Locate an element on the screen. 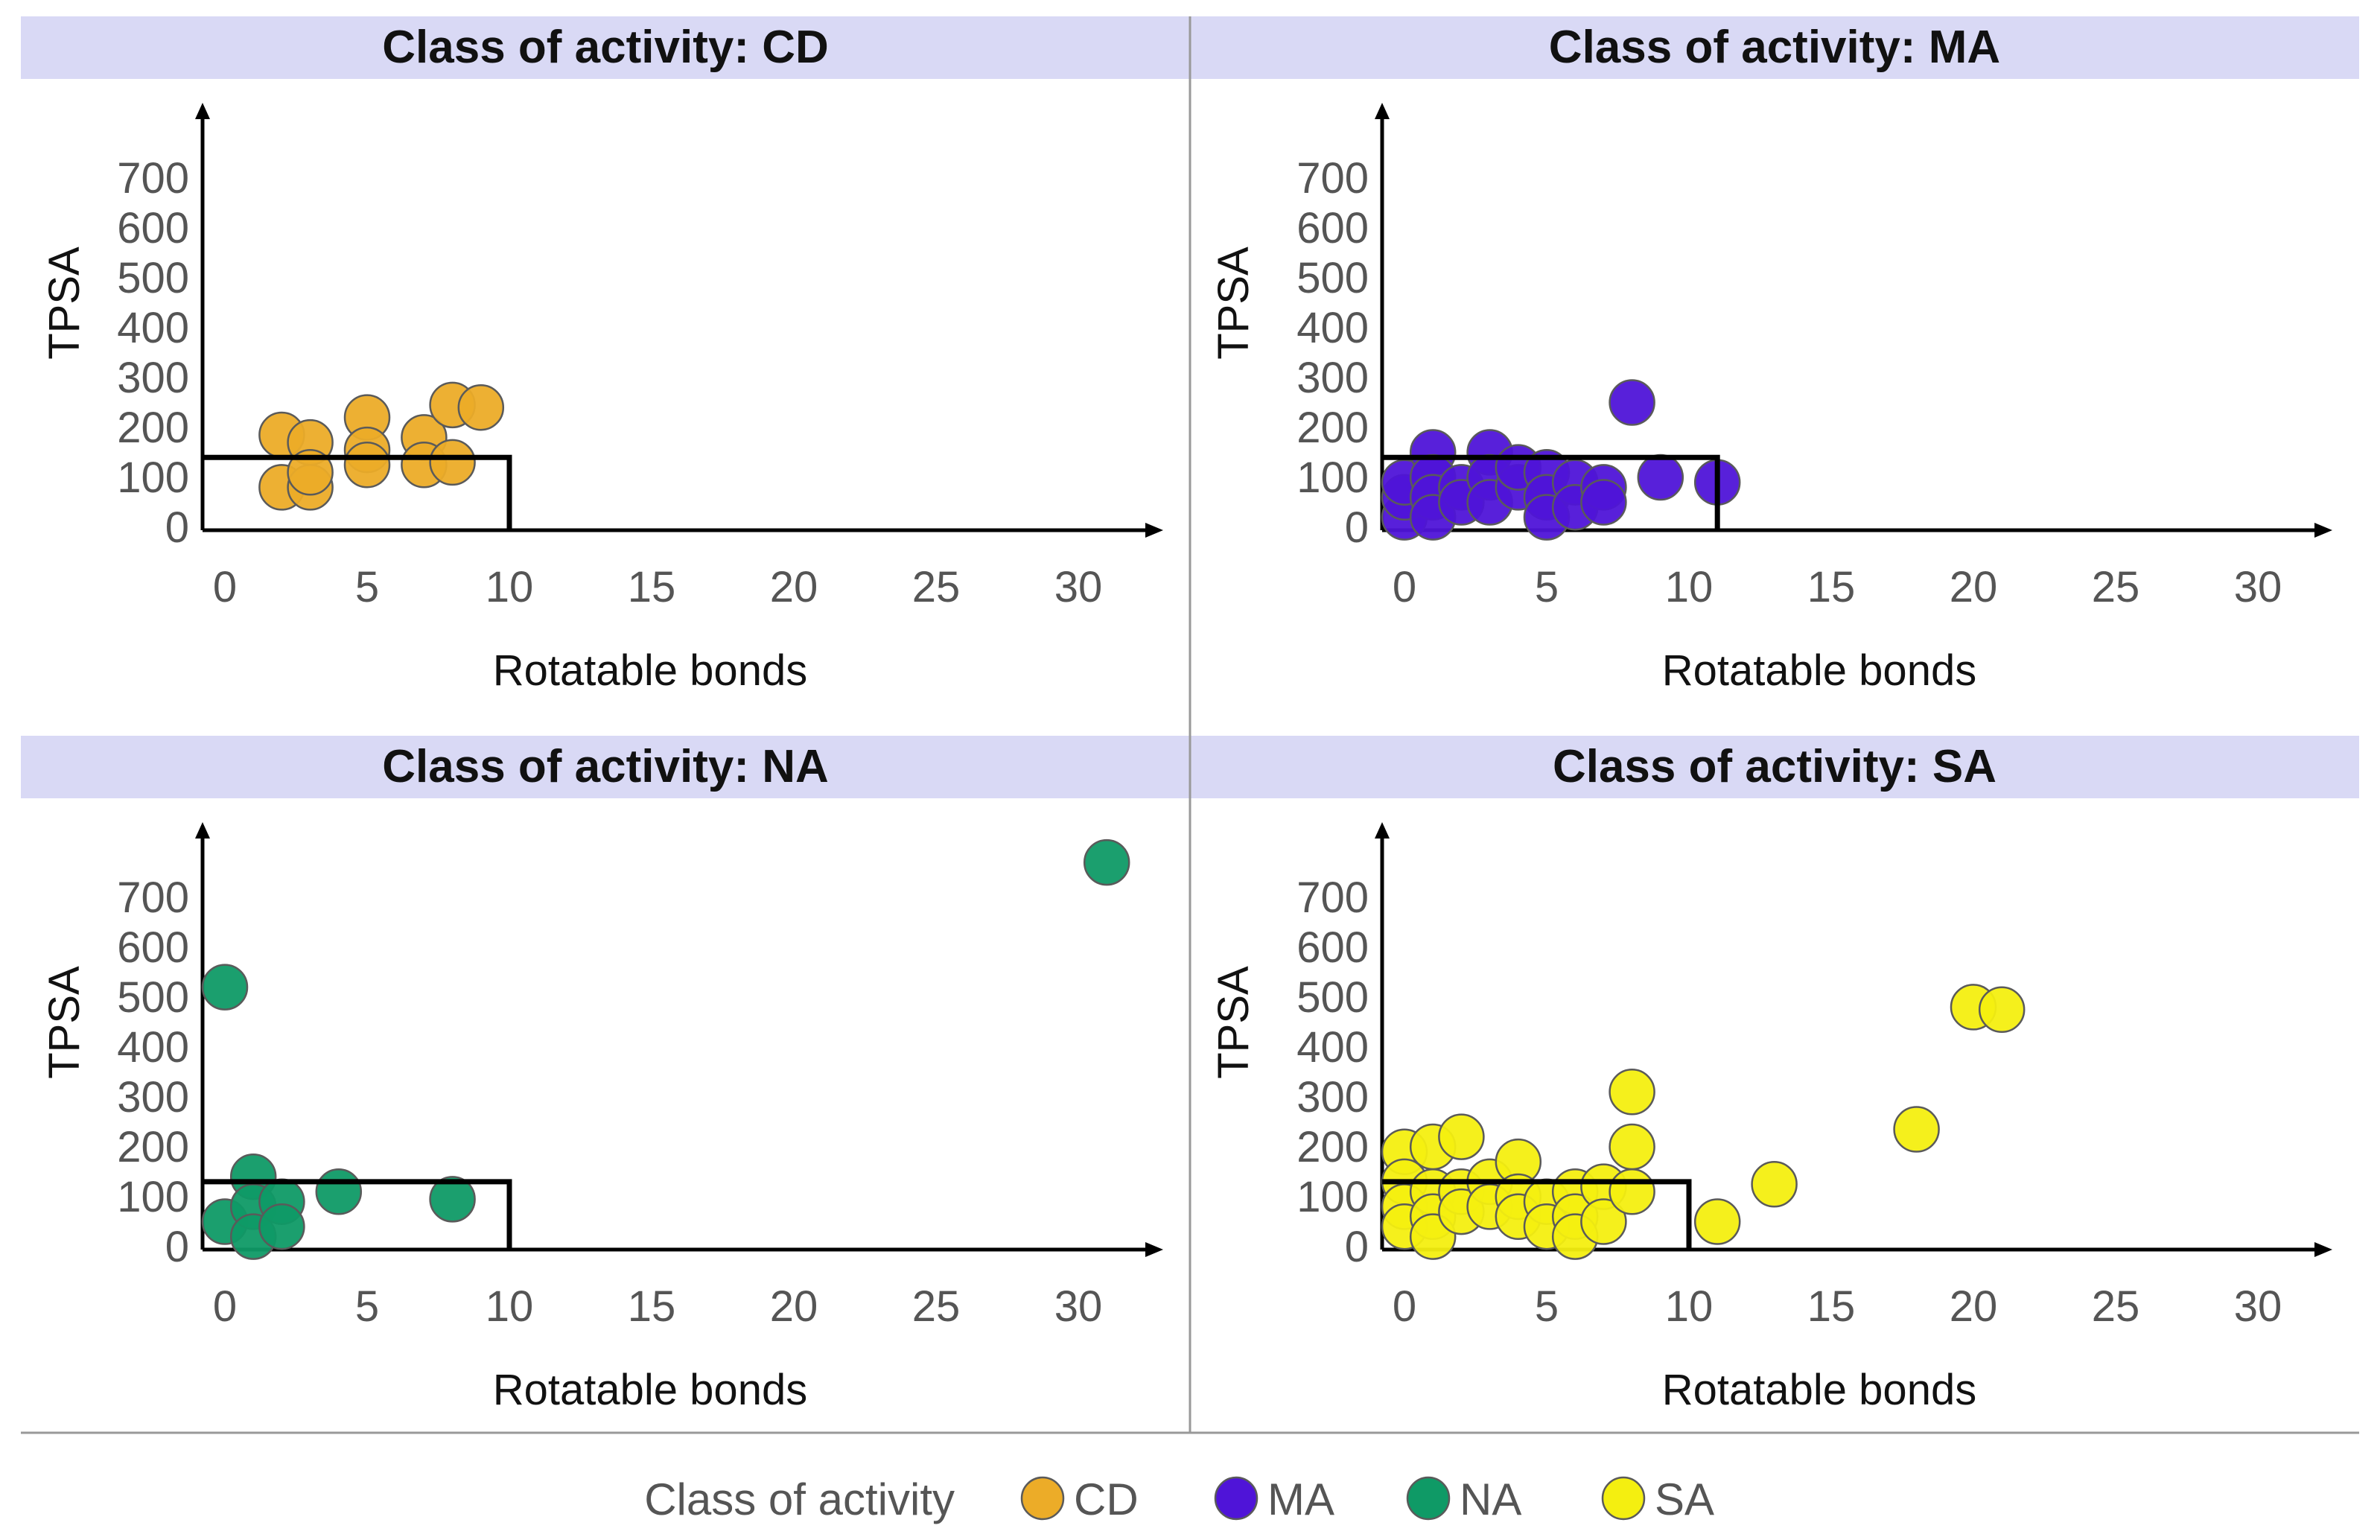 The width and height of the screenshot is (2380, 1540). panel-title: Class of activity: NA is located at coordinates (605, 766).